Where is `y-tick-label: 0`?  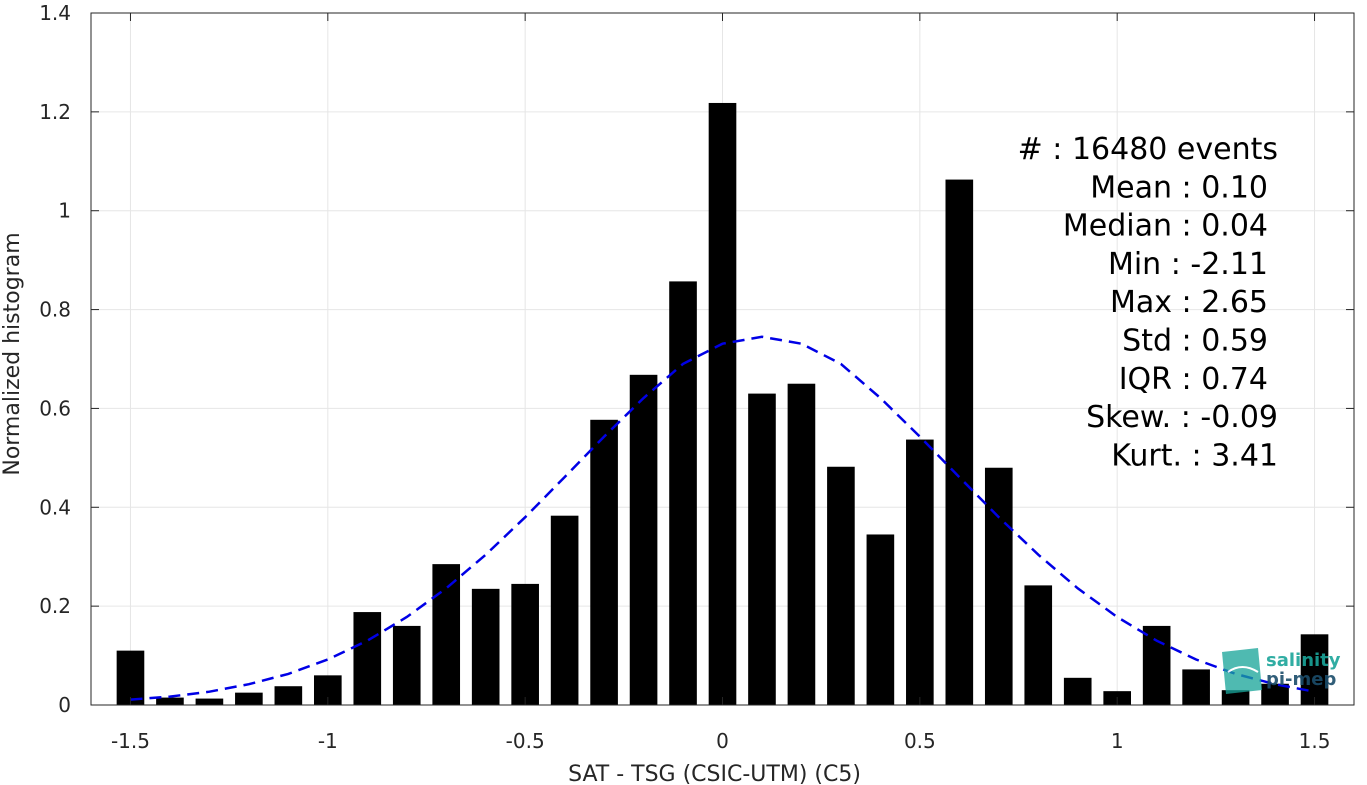 y-tick-label: 0 is located at coordinates (64, 705).